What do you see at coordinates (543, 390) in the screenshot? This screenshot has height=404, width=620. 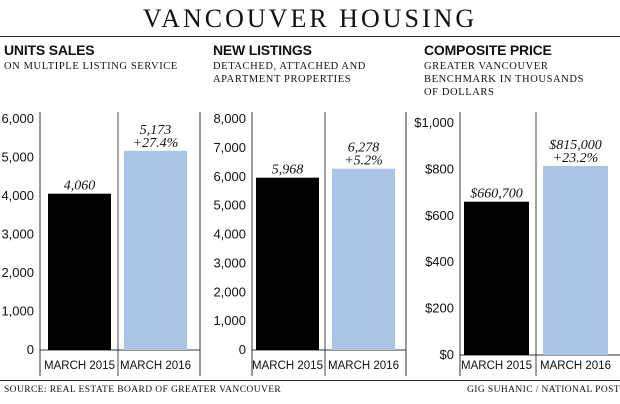 I see `credit-note: GIG SUHANIC / NATIONAL POST` at bounding box center [543, 390].